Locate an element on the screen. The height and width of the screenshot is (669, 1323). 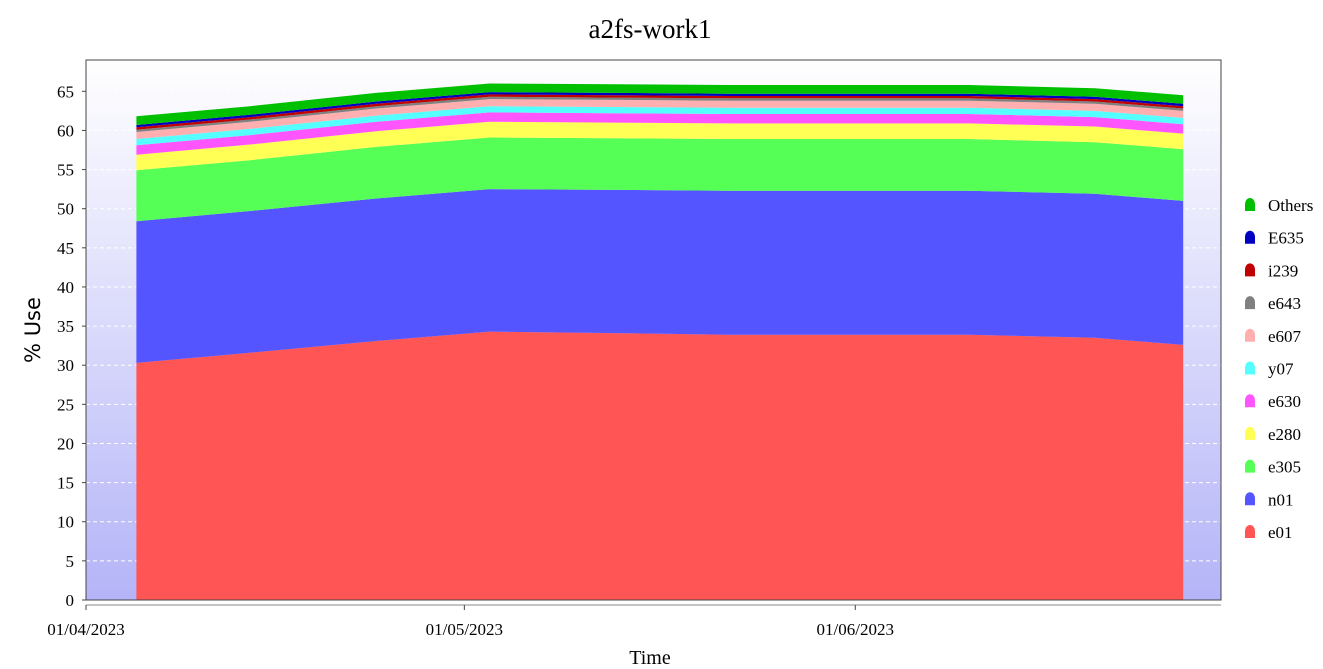
legend-label: e280 is located at coordinates (1284, 434).